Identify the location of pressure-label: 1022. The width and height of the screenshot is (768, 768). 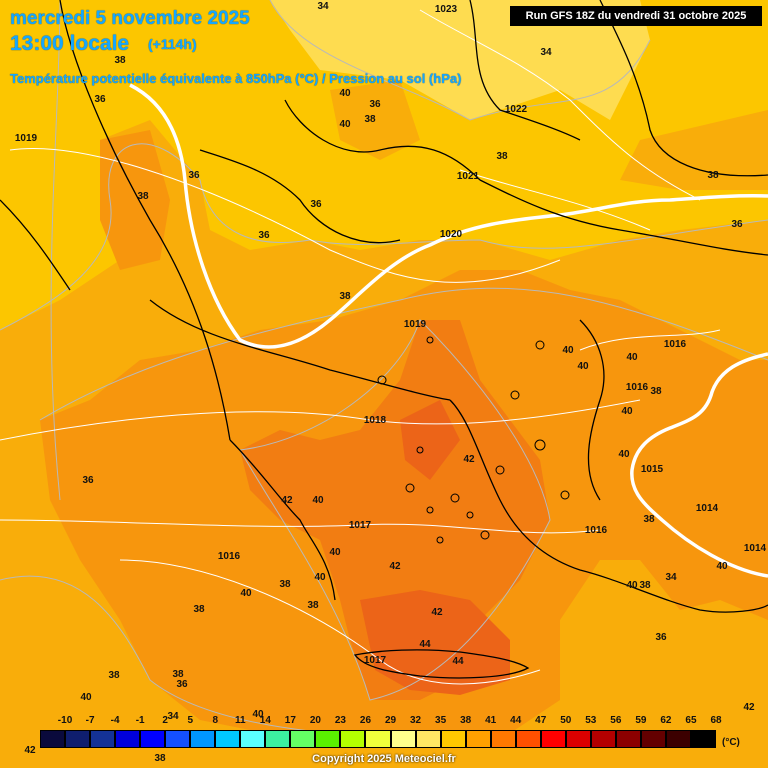
(516, 109).